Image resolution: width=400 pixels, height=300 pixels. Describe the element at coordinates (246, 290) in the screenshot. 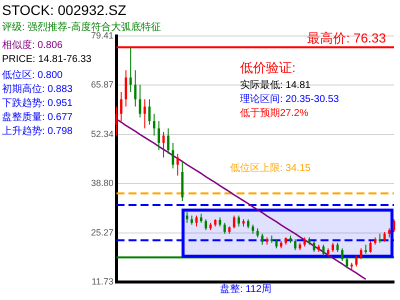

I see `text: 盘整: 112周` at that location.